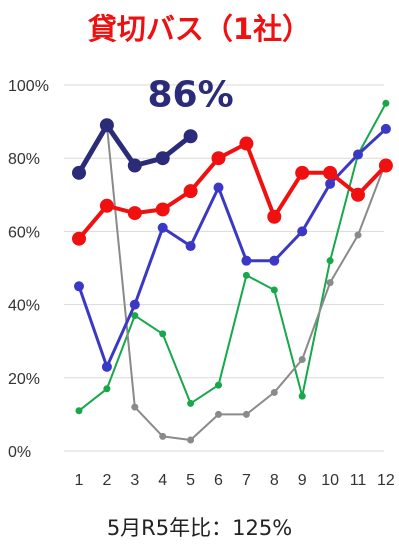 This screenshot has height=546, width=399. What do you see at coordinates (134, 480) in the screenshot?
I see `x-tick-label: 3` at bounding box center [134, 480].